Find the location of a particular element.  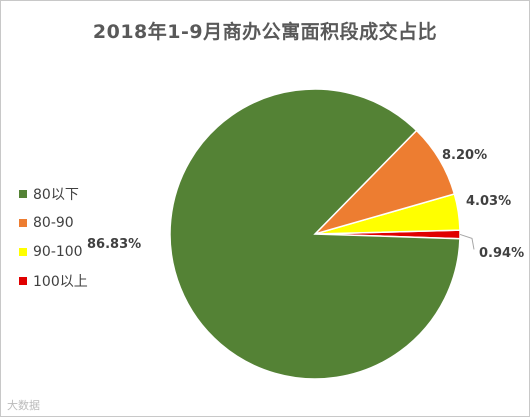

chart-title: 2018年1-9月商办公寓面积段成交占比 is located at coordinates (265, 32).